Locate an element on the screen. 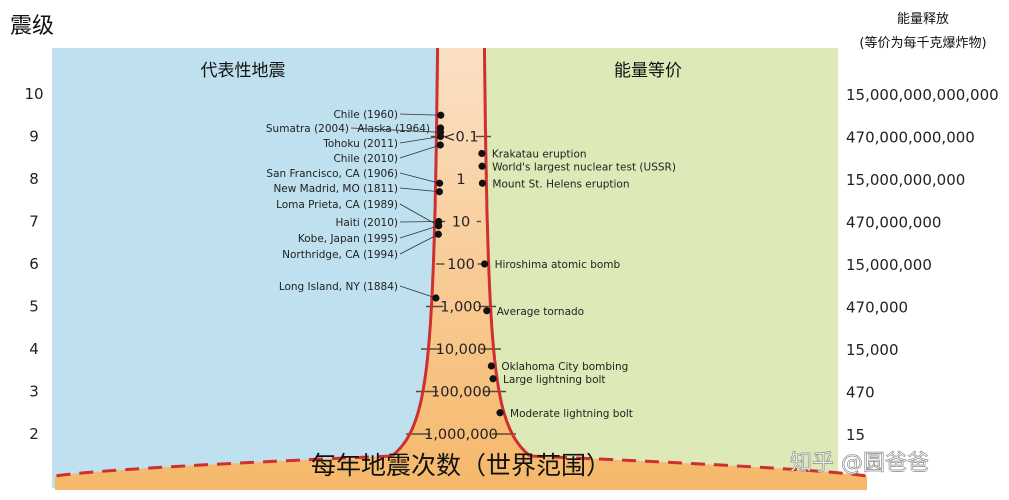 The image size is (1009, 500). energy-value-label: 15,000,000,000 is located at coordinates (905, 180).